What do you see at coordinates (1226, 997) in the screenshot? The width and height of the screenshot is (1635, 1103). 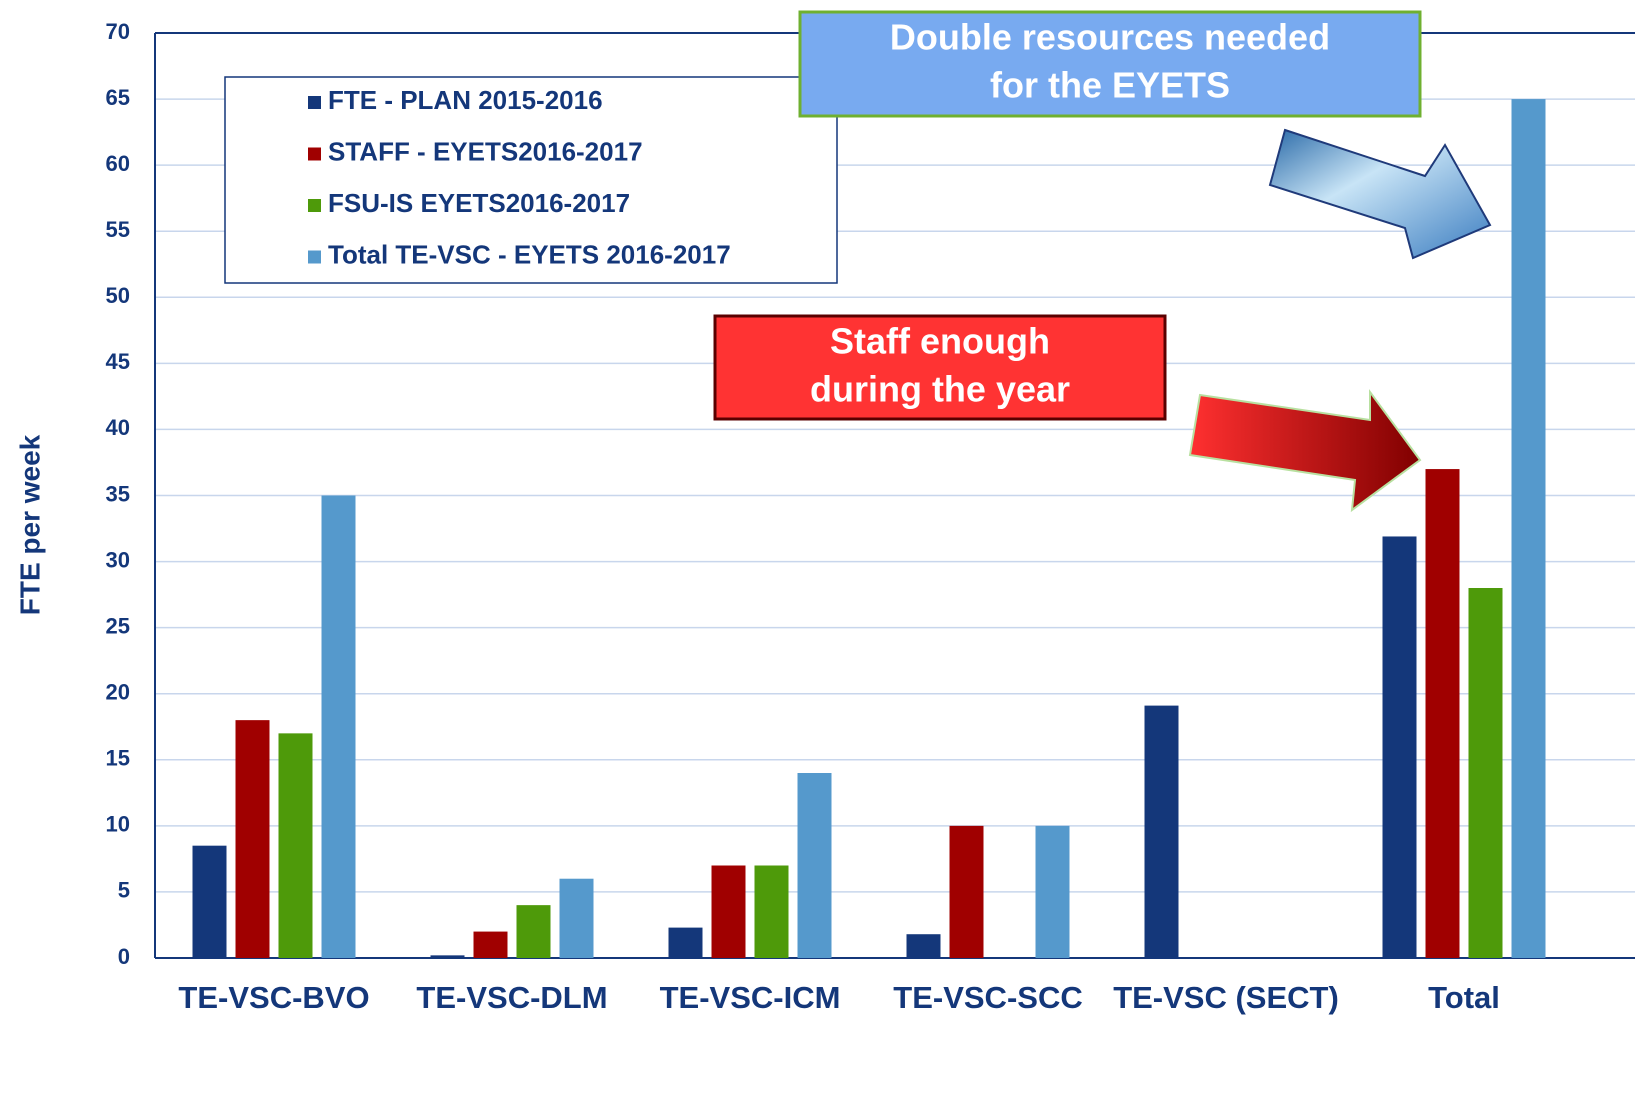 I see `x-tick-label: TE-VSC (SECT)` at bounding box center [1226, 997].